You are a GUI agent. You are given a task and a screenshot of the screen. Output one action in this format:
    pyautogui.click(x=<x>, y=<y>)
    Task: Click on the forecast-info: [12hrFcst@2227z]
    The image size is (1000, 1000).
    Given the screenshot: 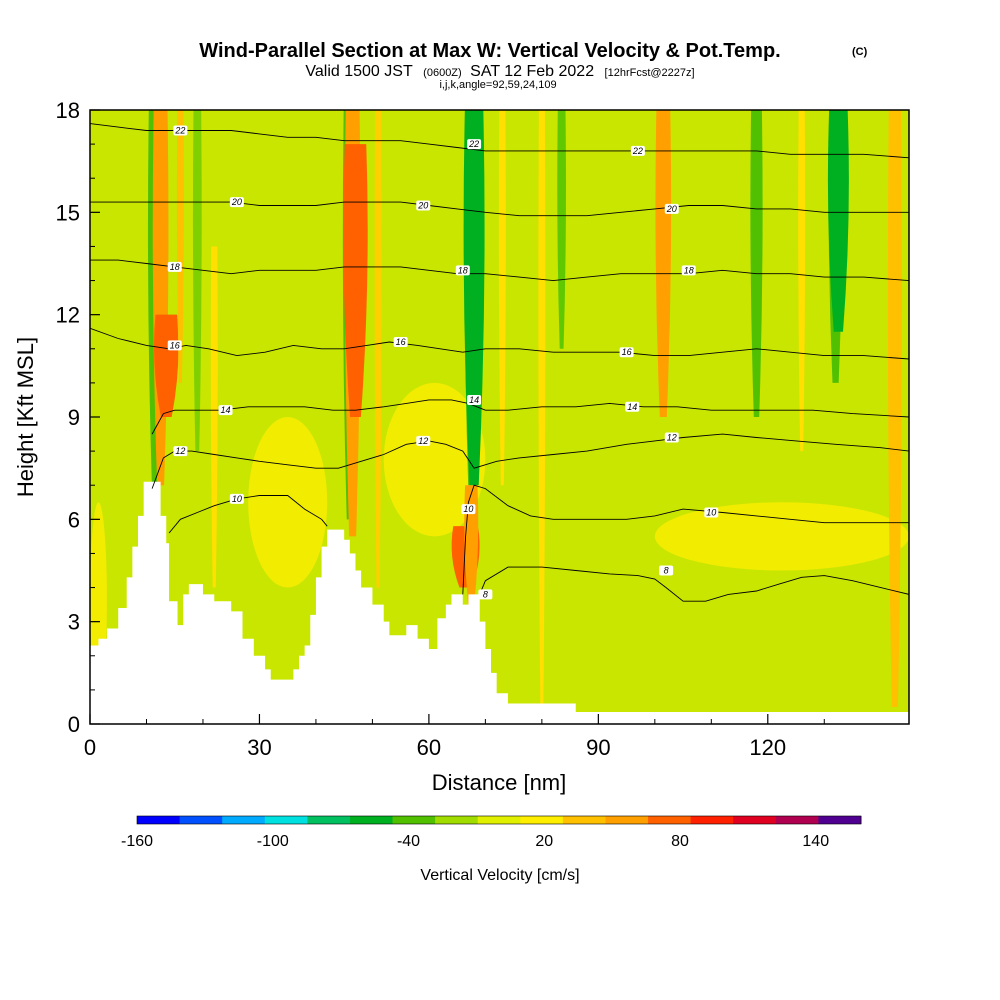 What is the action you would take?
    pyautogui.click(x=650, y=73)
    